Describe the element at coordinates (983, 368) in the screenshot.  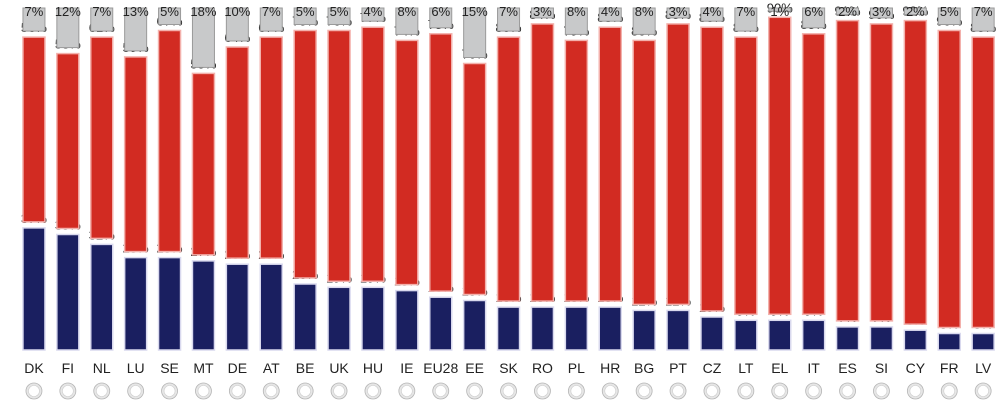
I see `category-label: LV` at that location.